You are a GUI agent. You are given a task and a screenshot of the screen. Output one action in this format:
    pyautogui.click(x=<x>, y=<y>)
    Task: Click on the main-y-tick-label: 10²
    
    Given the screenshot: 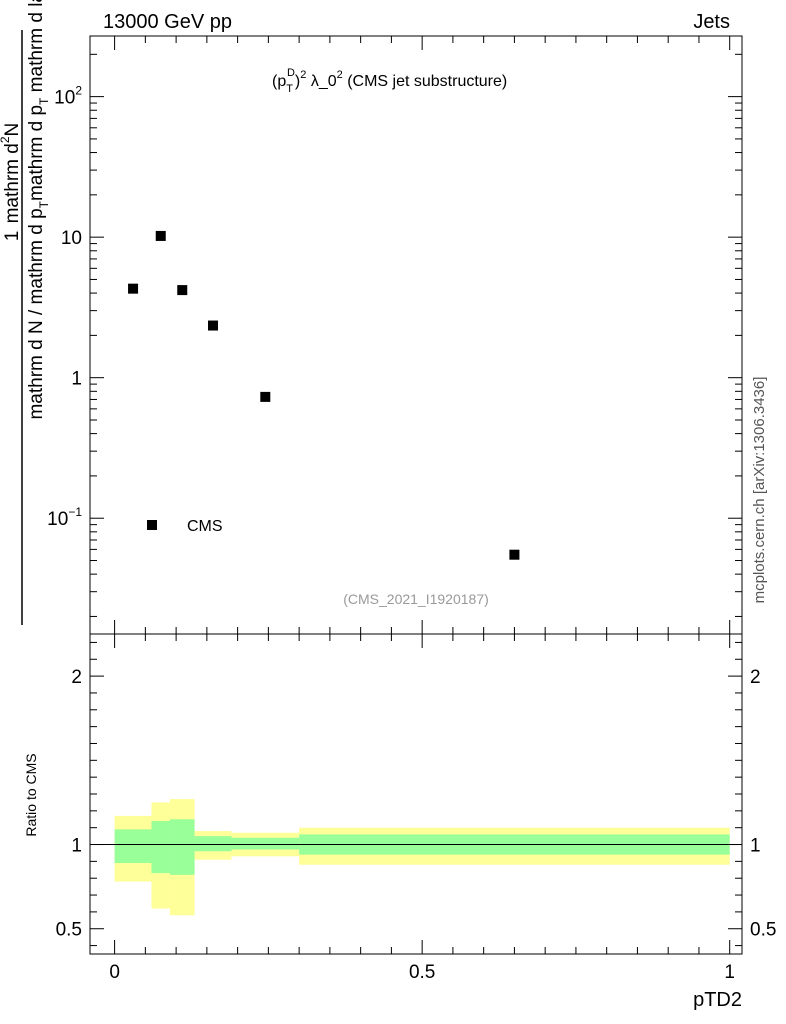 What is the action you would take?
    pyautogui.click(x=68, y=96)
    